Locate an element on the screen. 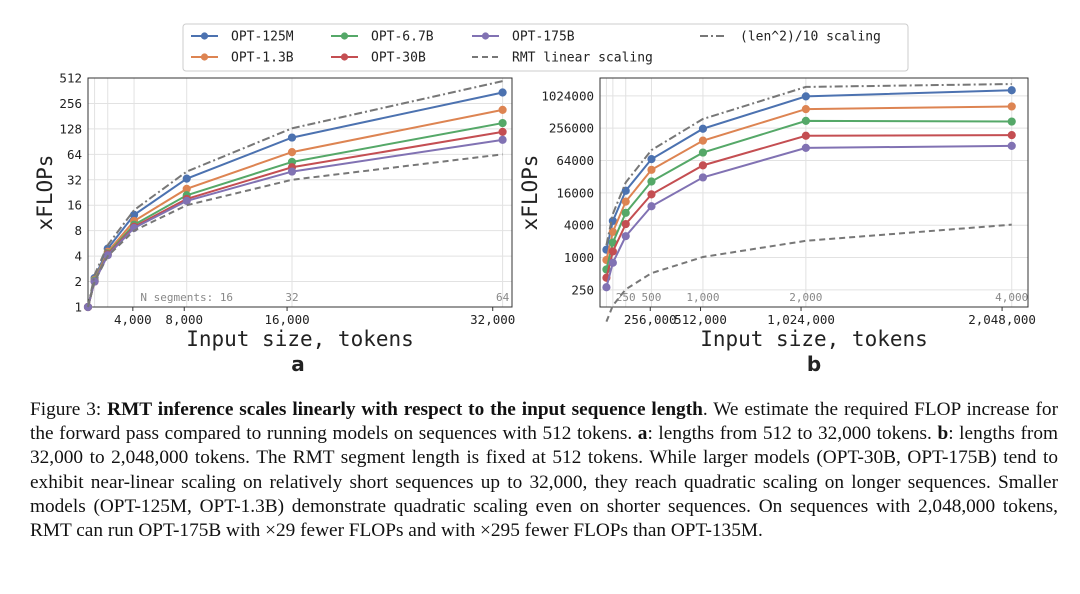 This screenshot has width=1080, height=594. legend-entry: OPT-30B is located at coordinates (378, 58).